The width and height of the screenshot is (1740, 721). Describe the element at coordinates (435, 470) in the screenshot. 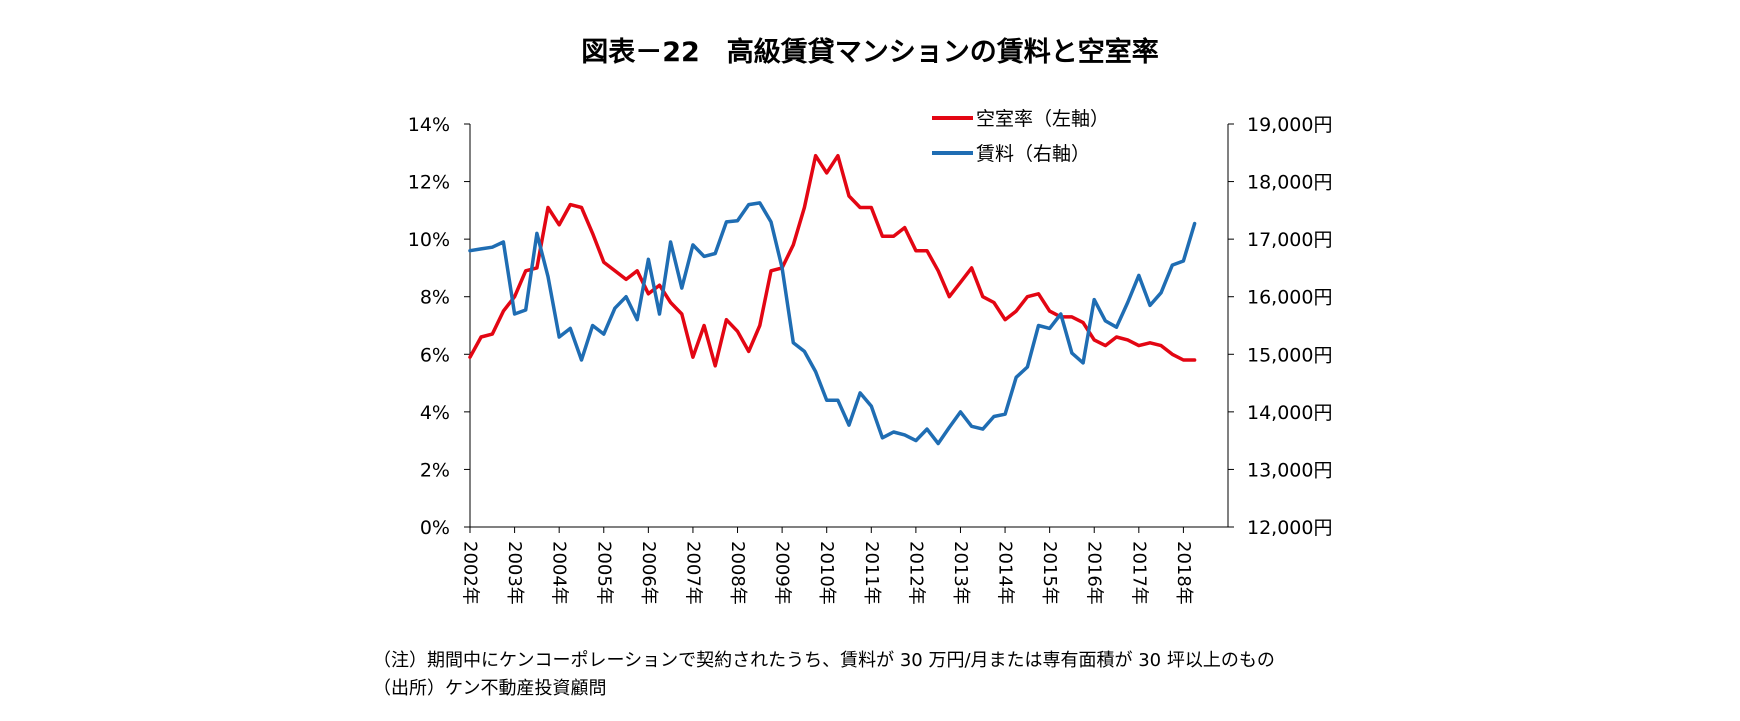

I see `y-left-tick-label: 2%` at that location.